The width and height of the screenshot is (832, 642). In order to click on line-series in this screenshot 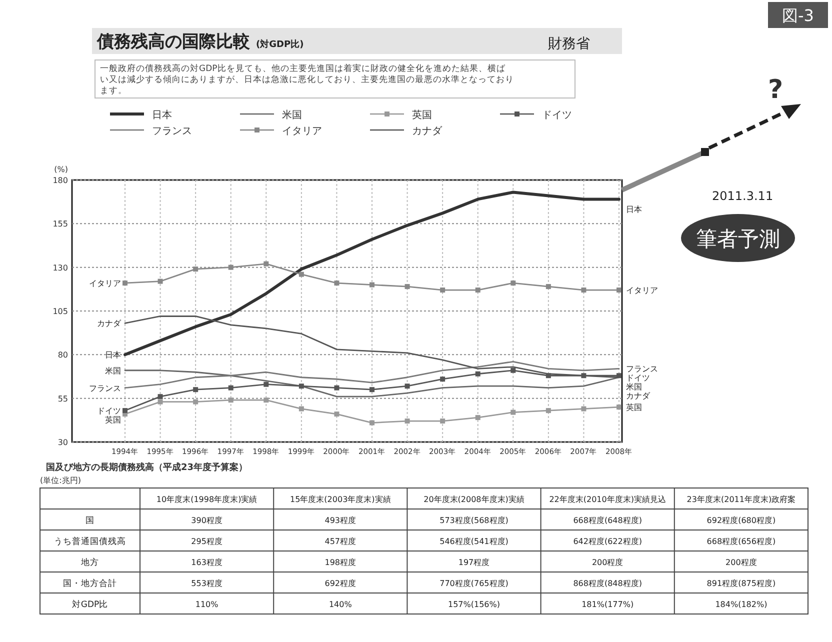, I will do `click(372, 374)`.